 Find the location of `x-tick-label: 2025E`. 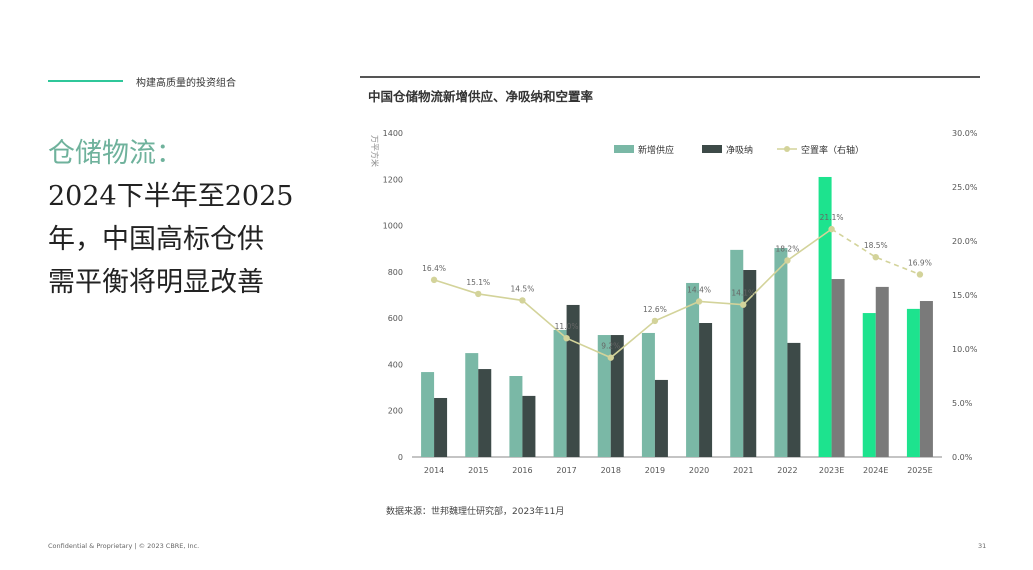

x-tick-label: 2025E is located at coordinates (919, 470).